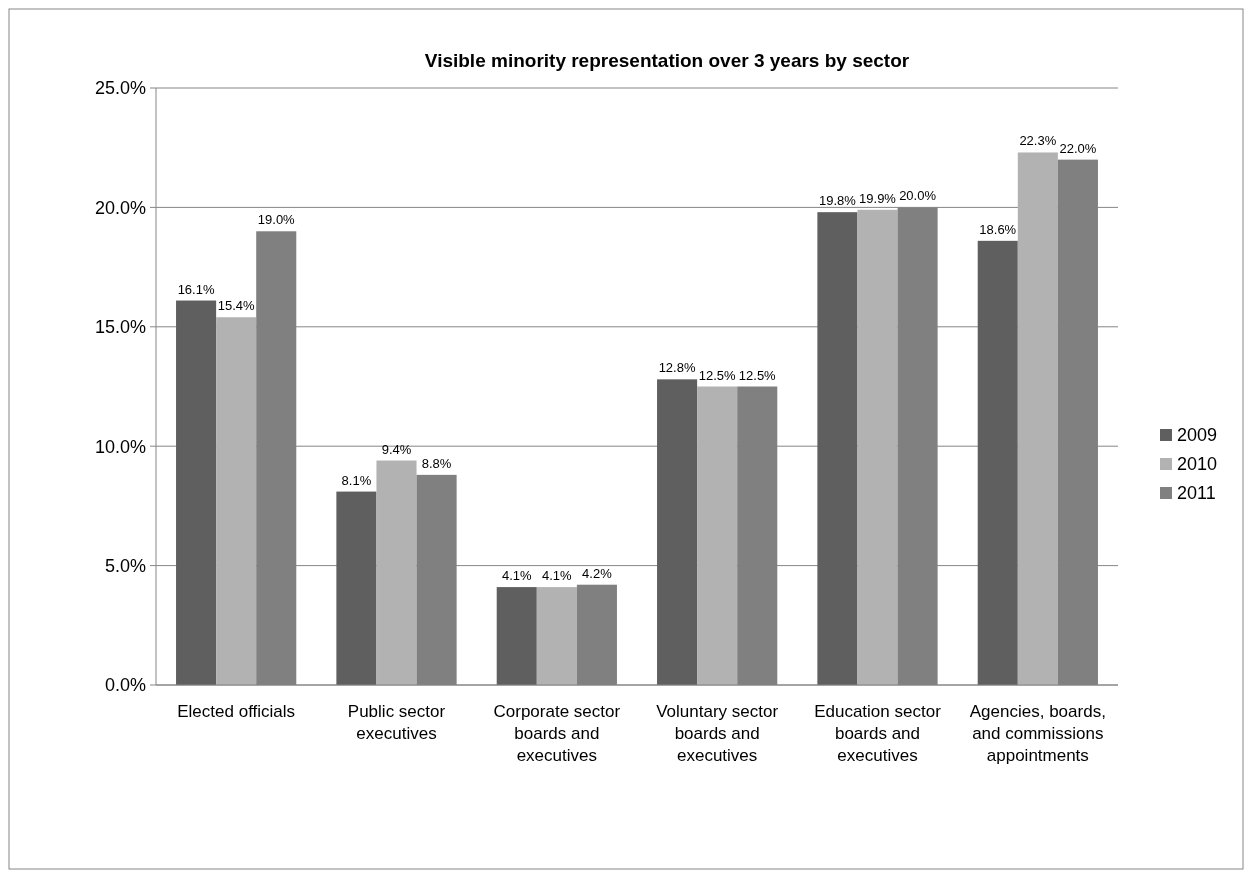 The image size is (1244, 872). I want to click on legend-label: 2011, so click(1196, 493).